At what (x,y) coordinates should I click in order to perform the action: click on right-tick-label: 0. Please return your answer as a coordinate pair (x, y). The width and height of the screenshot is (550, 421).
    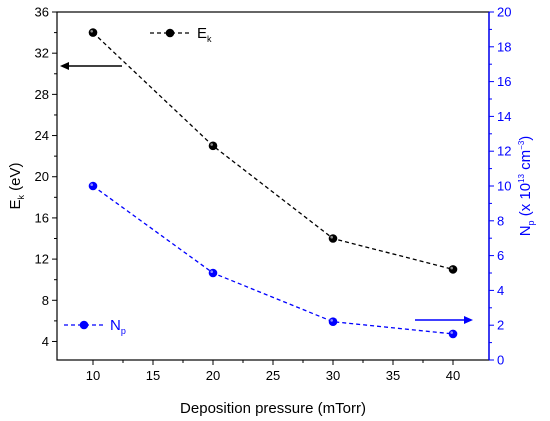
    Looking at the image, I should click on (500, 360).